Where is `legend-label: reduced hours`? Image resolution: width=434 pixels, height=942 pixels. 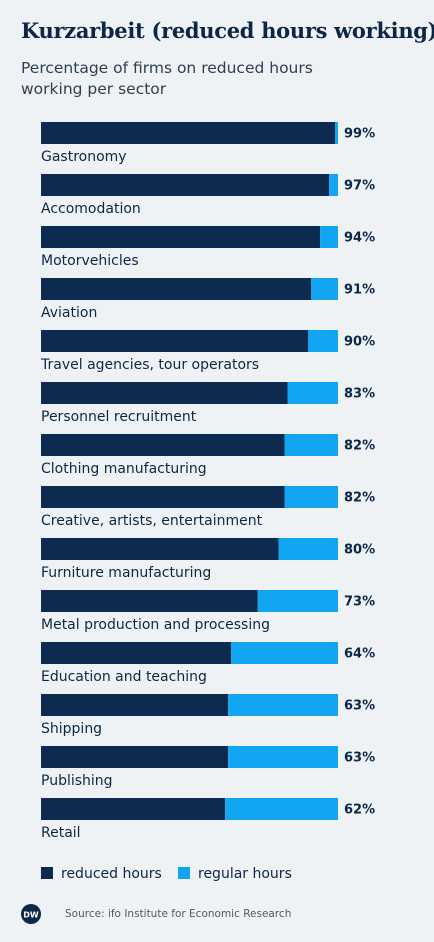 legend-label: reduced hours is located at coordinates (111, 874).